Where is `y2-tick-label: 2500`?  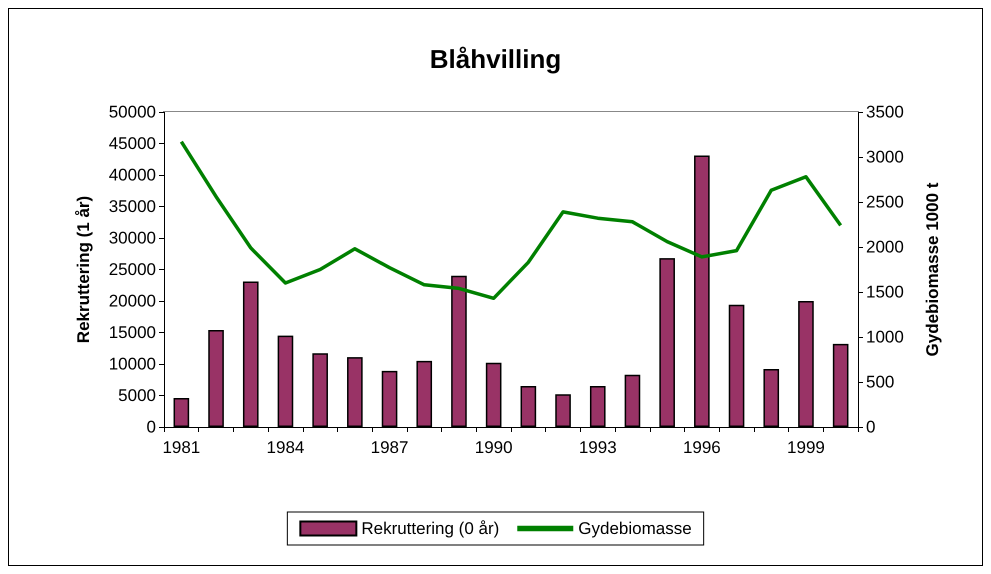 y2-tick-label: 2500 is located at coordinates (885, 202).